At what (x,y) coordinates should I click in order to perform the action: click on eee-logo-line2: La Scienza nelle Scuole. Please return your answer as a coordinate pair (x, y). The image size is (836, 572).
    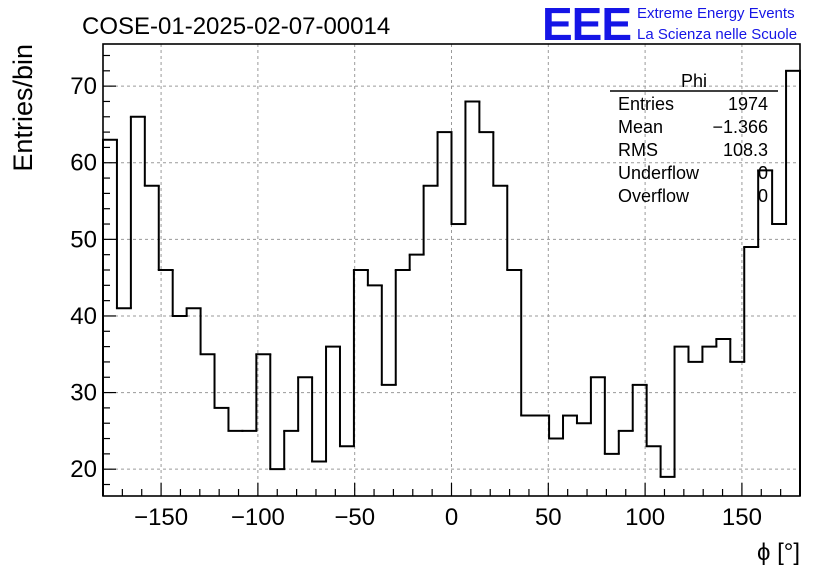
    Looking at the image, I should click on (717, 34).